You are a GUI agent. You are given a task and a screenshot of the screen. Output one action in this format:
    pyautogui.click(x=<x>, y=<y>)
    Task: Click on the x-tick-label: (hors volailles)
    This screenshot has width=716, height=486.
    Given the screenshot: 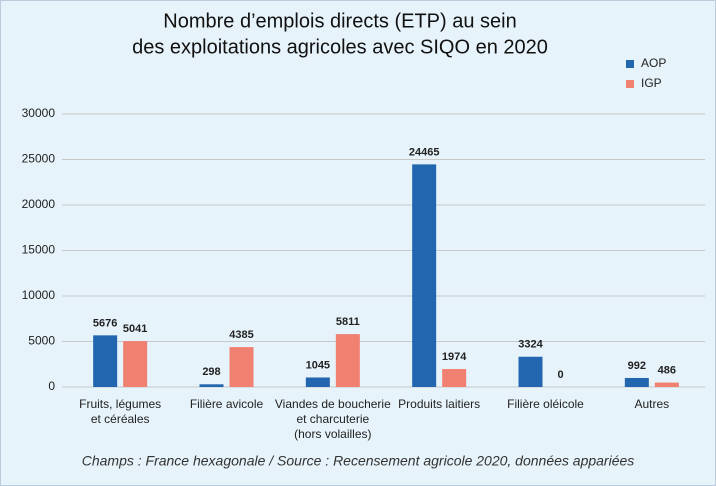 What is the action you would take?
    pyautogui.click(x=332, y=434)
    